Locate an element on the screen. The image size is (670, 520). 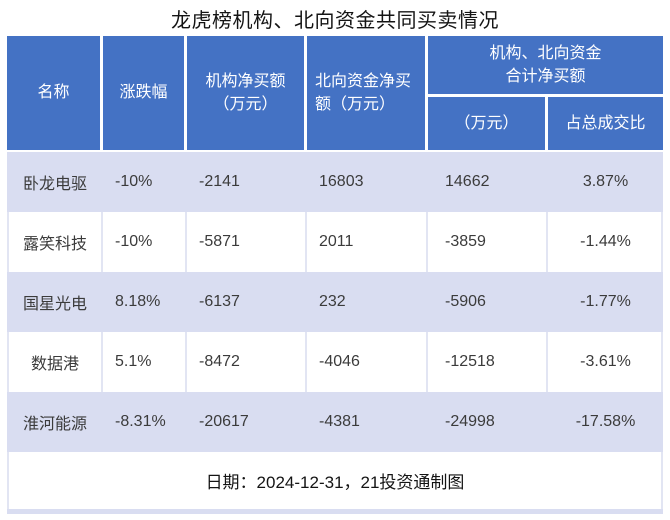
cell-change: 5.1% is located at coordinates (145, 362).